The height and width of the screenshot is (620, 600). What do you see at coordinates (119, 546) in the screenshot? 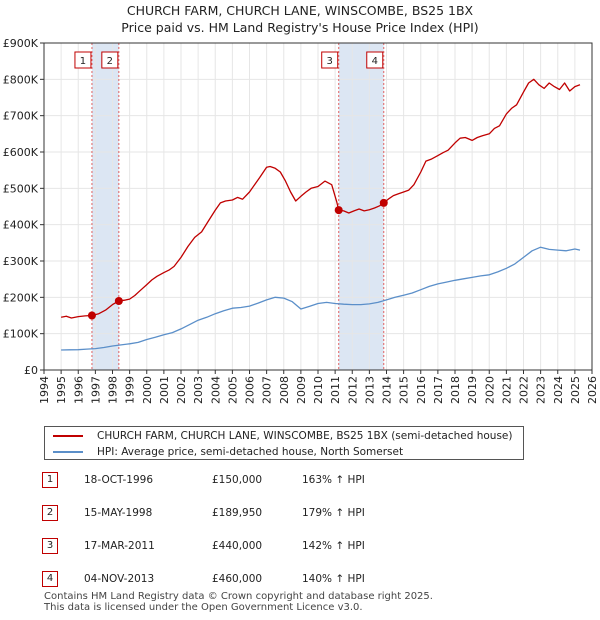
I see `sale-date: 17-MAR-2011` at bounding box center [119, 546].